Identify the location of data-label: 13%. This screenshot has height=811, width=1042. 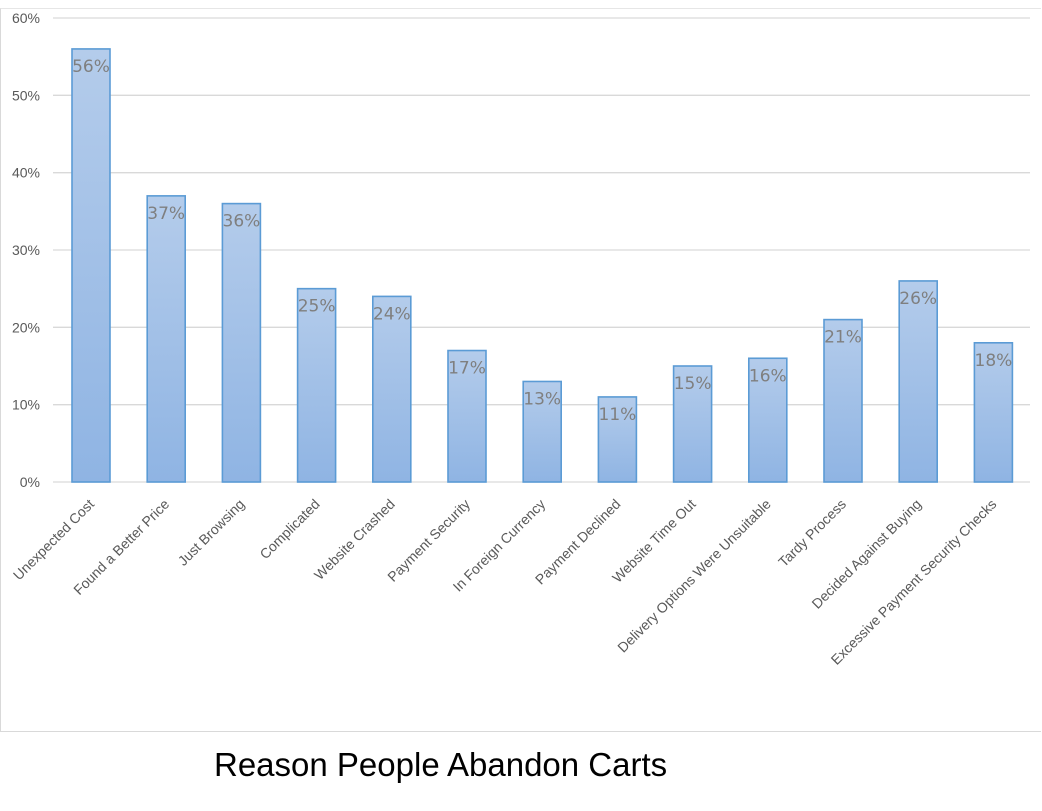
(542, 399).